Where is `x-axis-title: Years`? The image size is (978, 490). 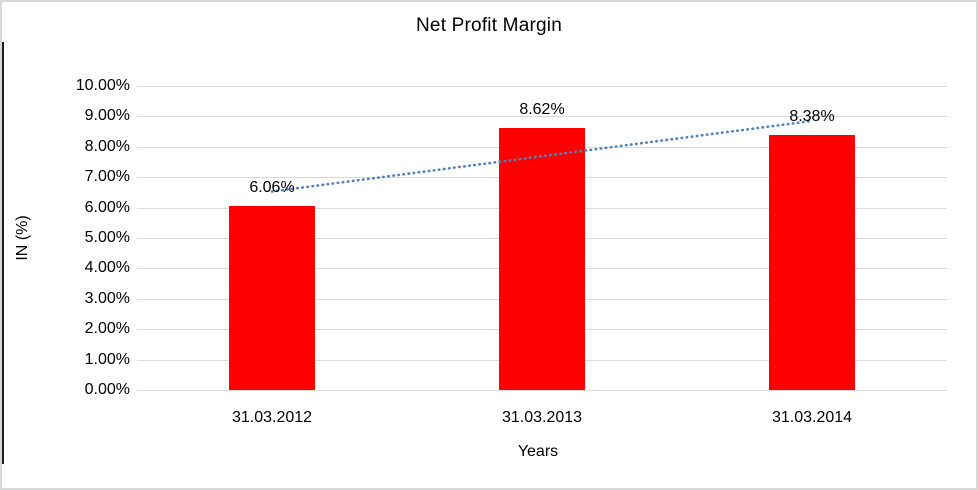 x-axis-title: Years is located at coordinates (538, 451).